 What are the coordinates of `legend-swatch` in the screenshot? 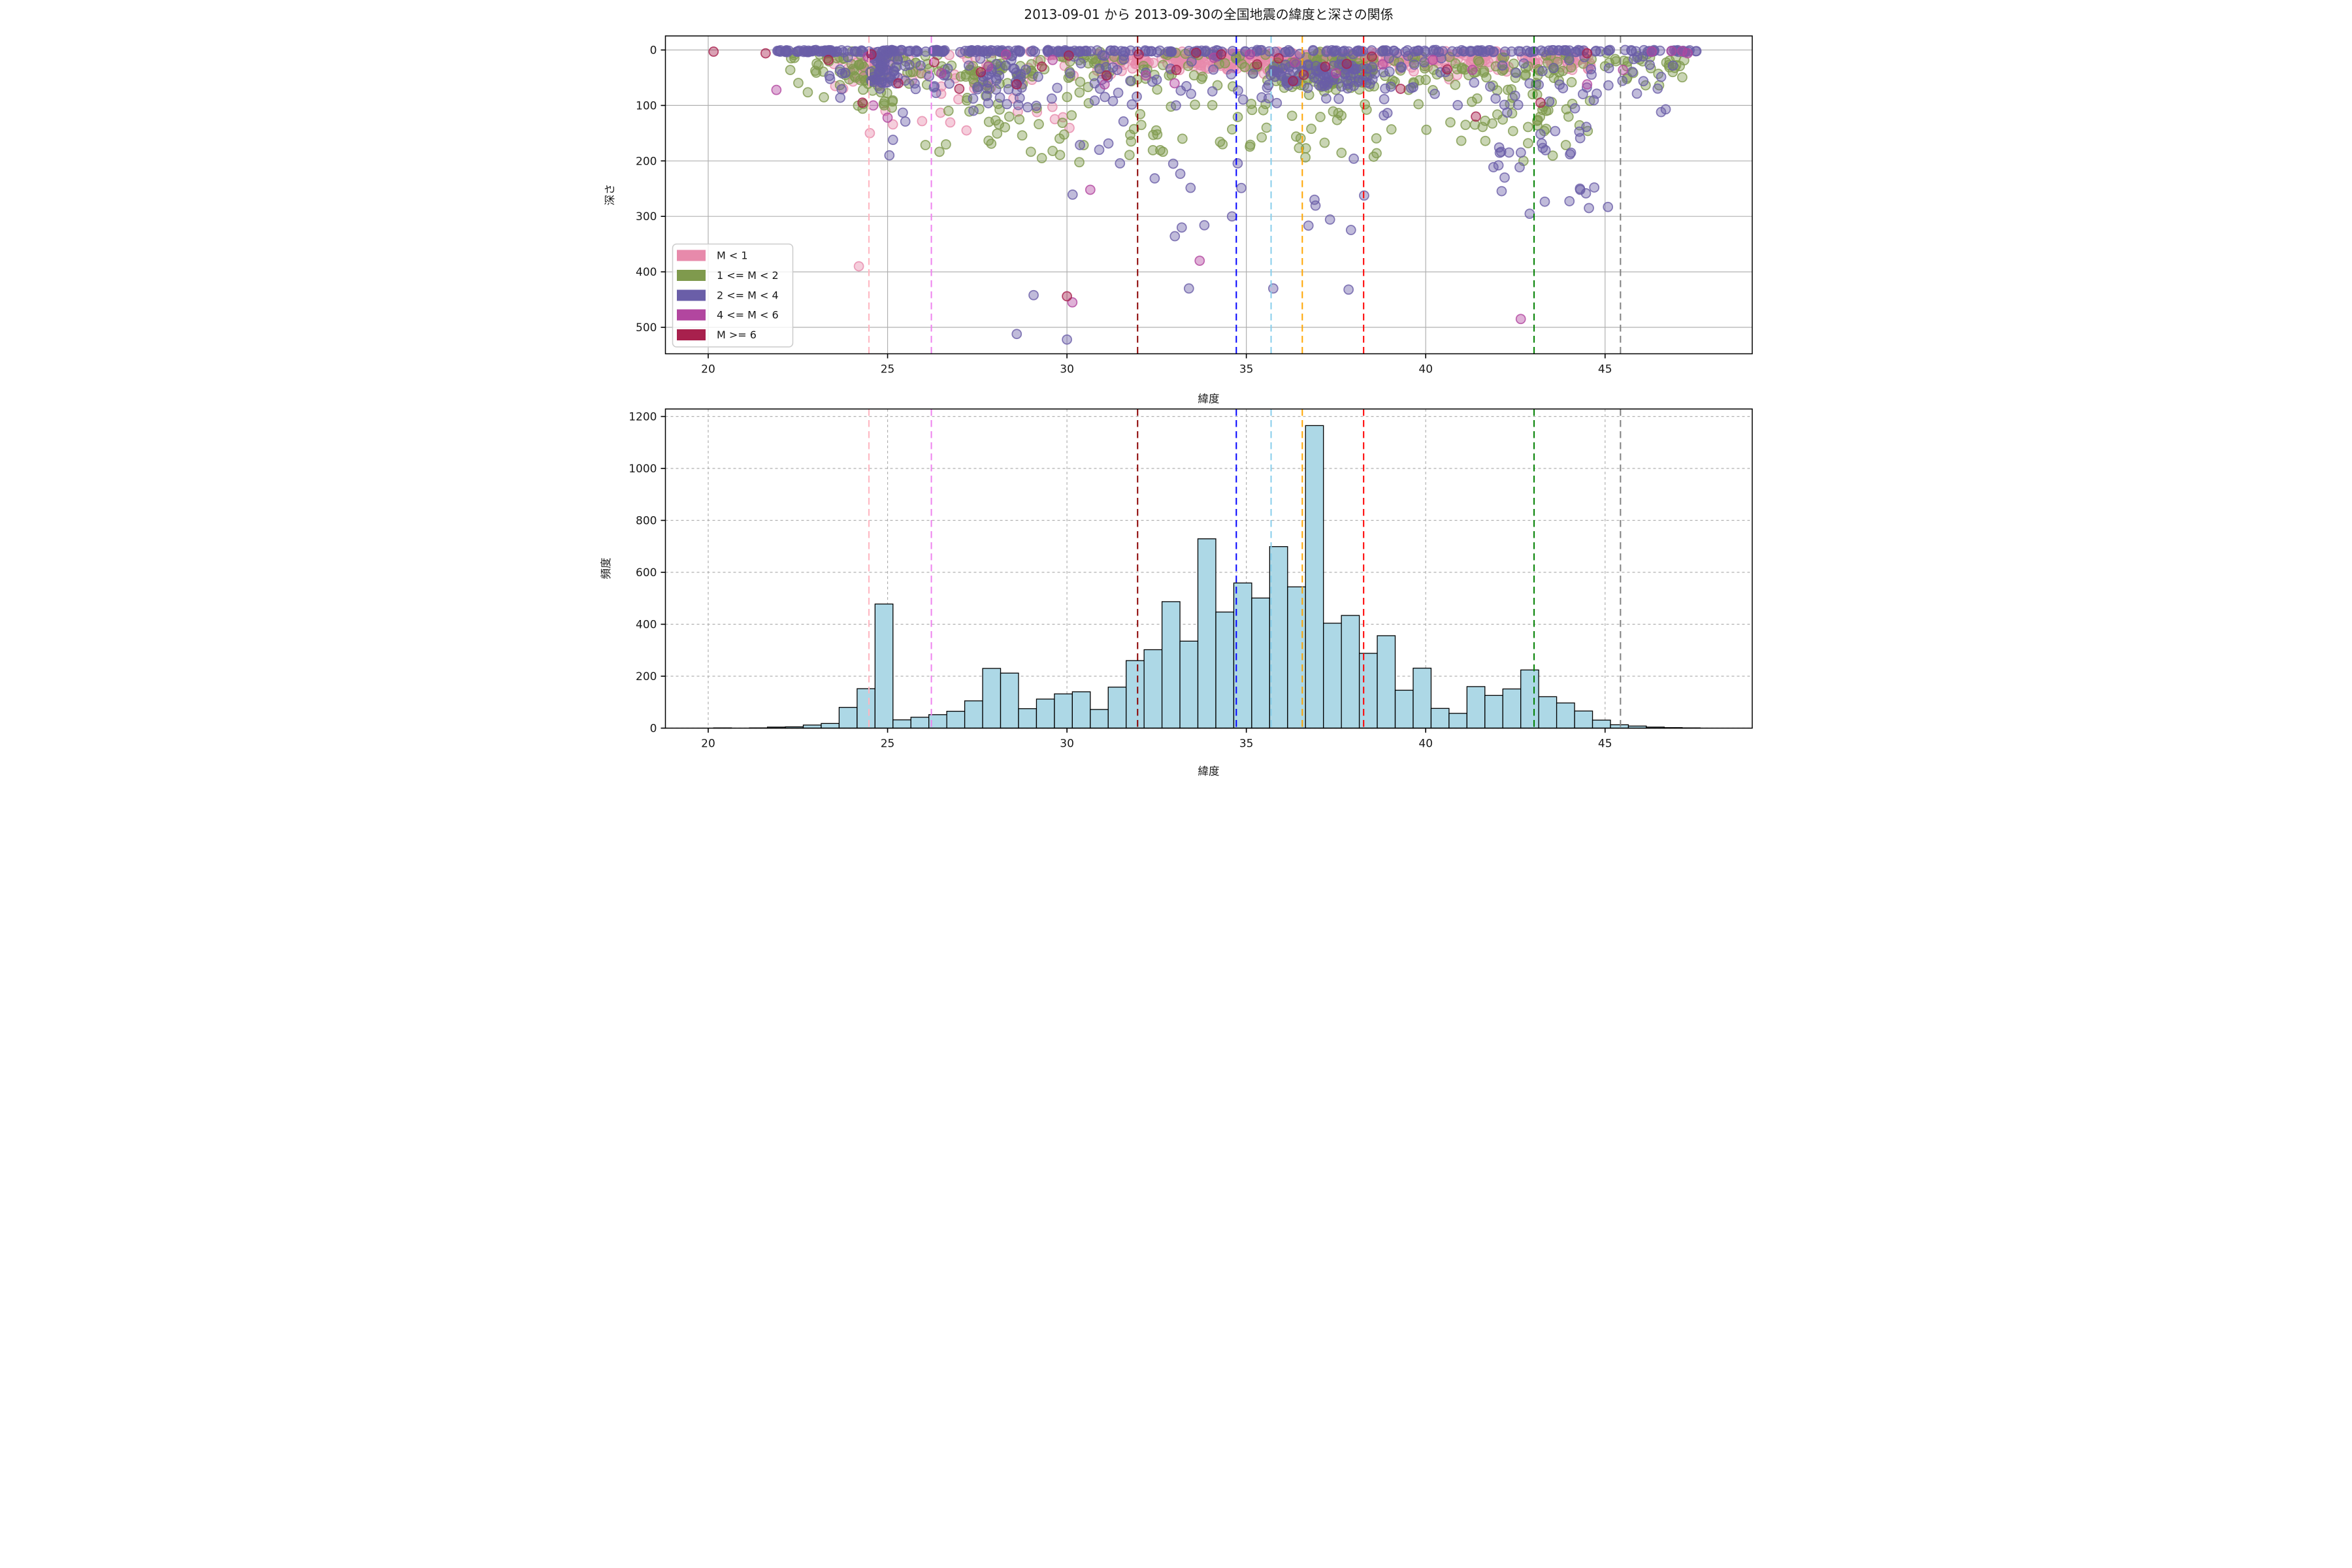 It's located at (691, 275).